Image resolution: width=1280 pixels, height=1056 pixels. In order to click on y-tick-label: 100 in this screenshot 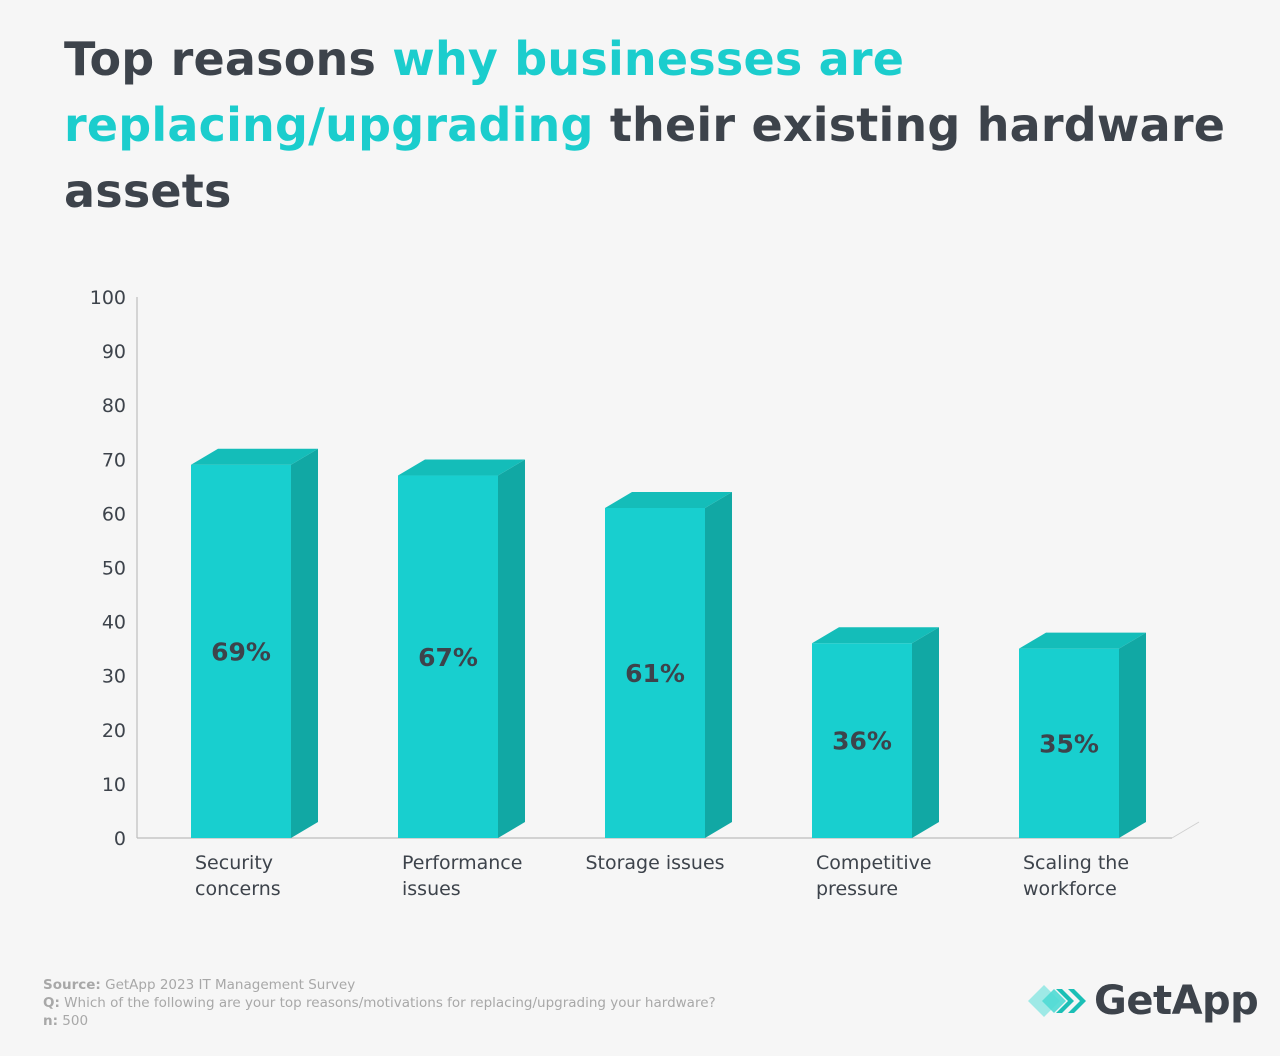, I will do `click(108, 298)`.